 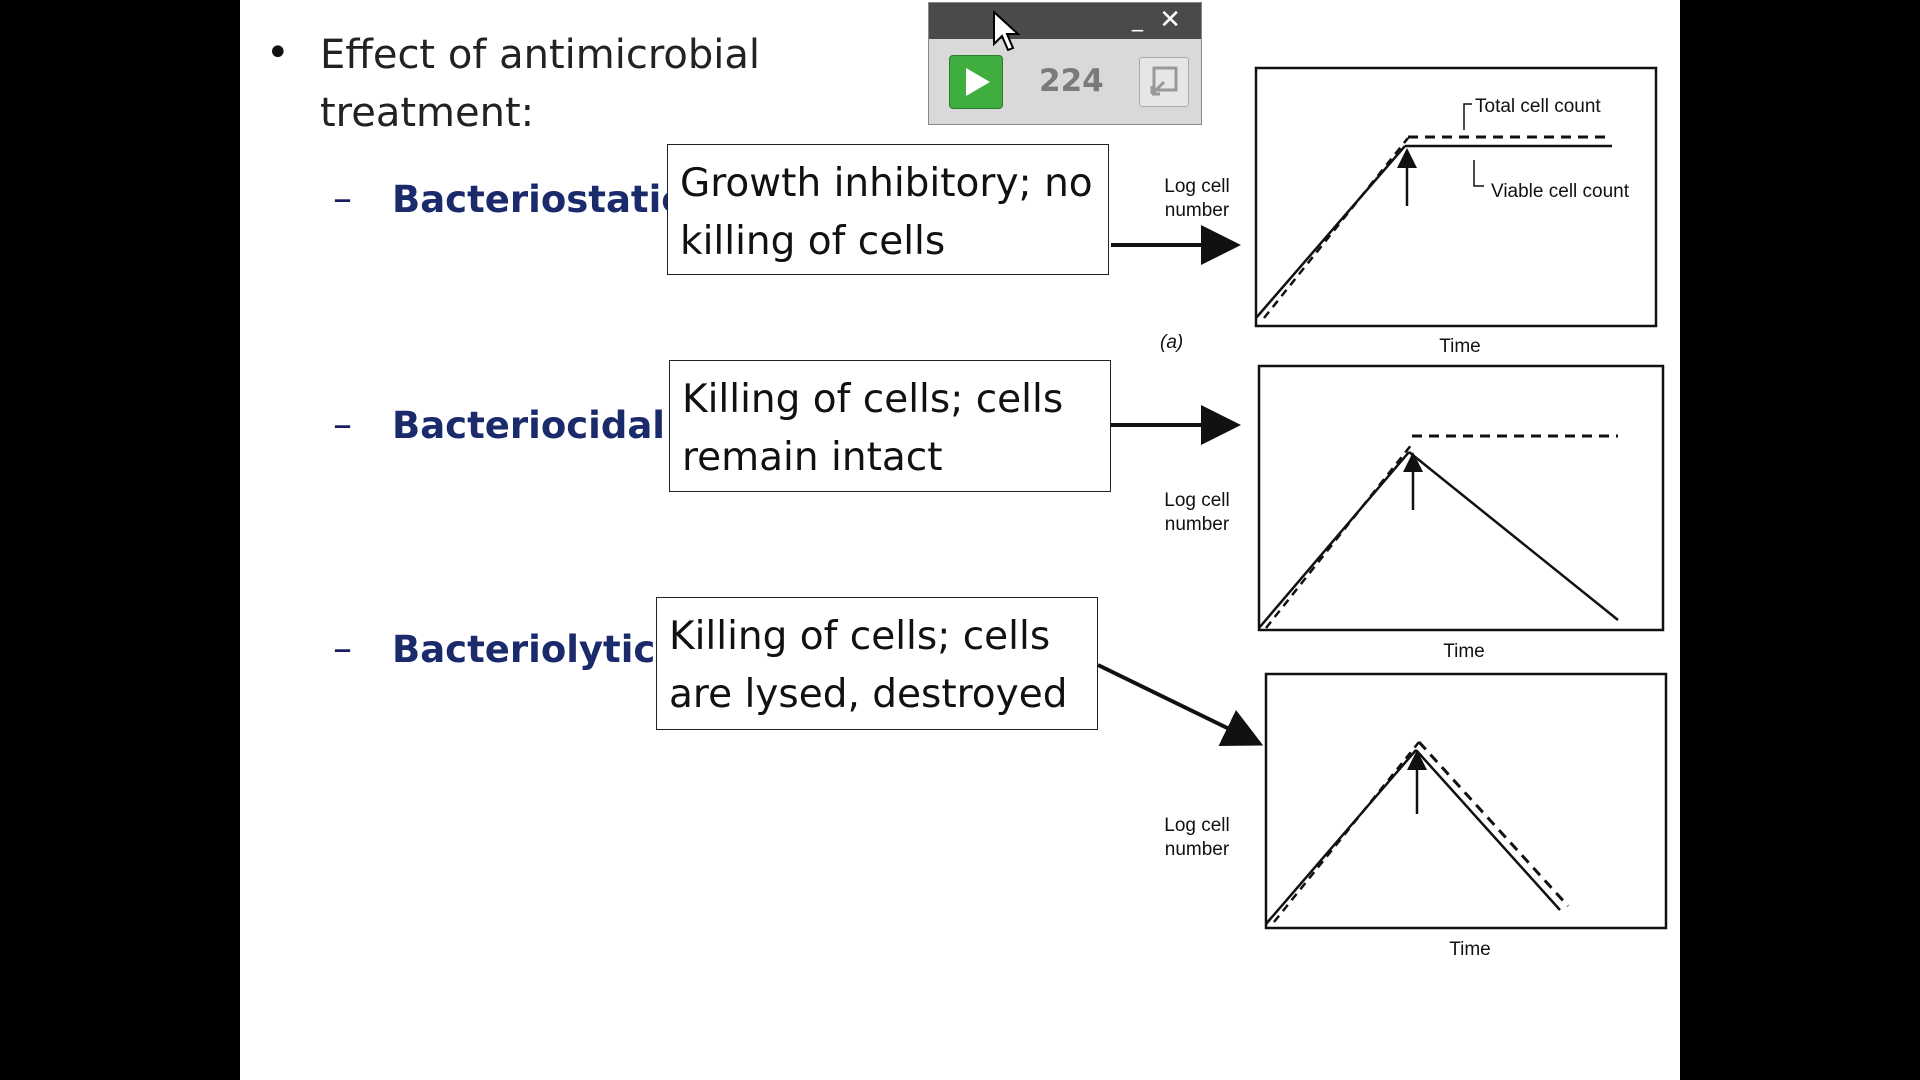 I want to click on graph-1-ylabel-line2: number, so click(x=1197, y=210).